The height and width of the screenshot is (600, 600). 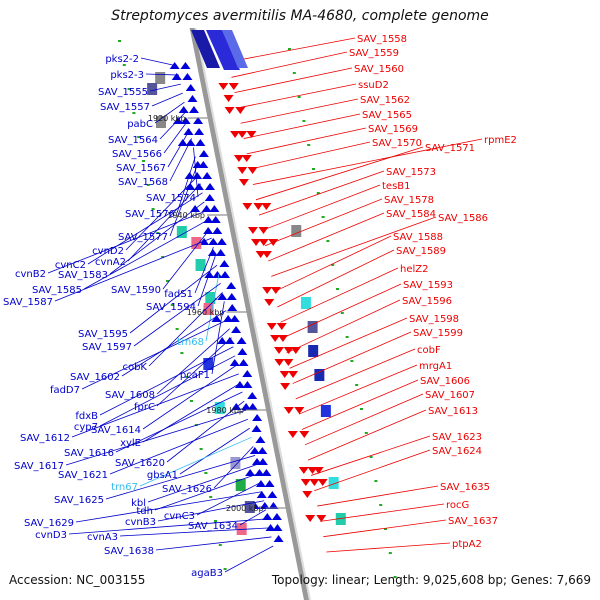 I want to click on gene-label-minus: SAV_1577, so click(x=143, y=237).